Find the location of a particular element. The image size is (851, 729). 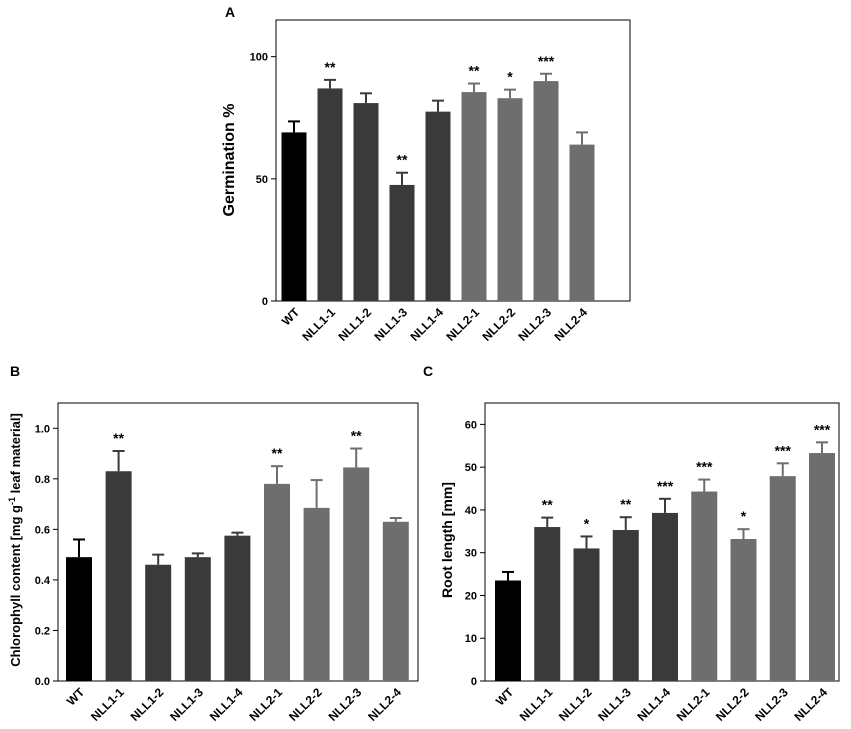

panel-b-y-axis-label-sup: -1 is located at coordinates (12, 501).